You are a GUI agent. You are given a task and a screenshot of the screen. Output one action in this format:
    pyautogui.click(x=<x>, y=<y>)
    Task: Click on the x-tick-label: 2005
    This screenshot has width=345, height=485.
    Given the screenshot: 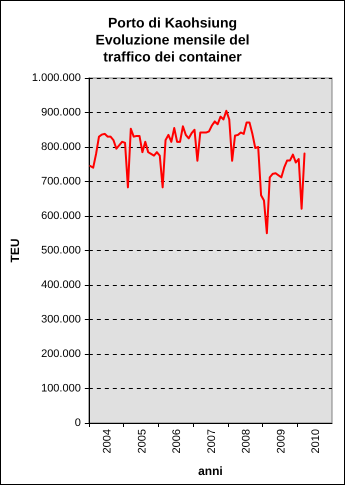 What is the action you would take?
    pyautogui.click(x=142, y=441)
    